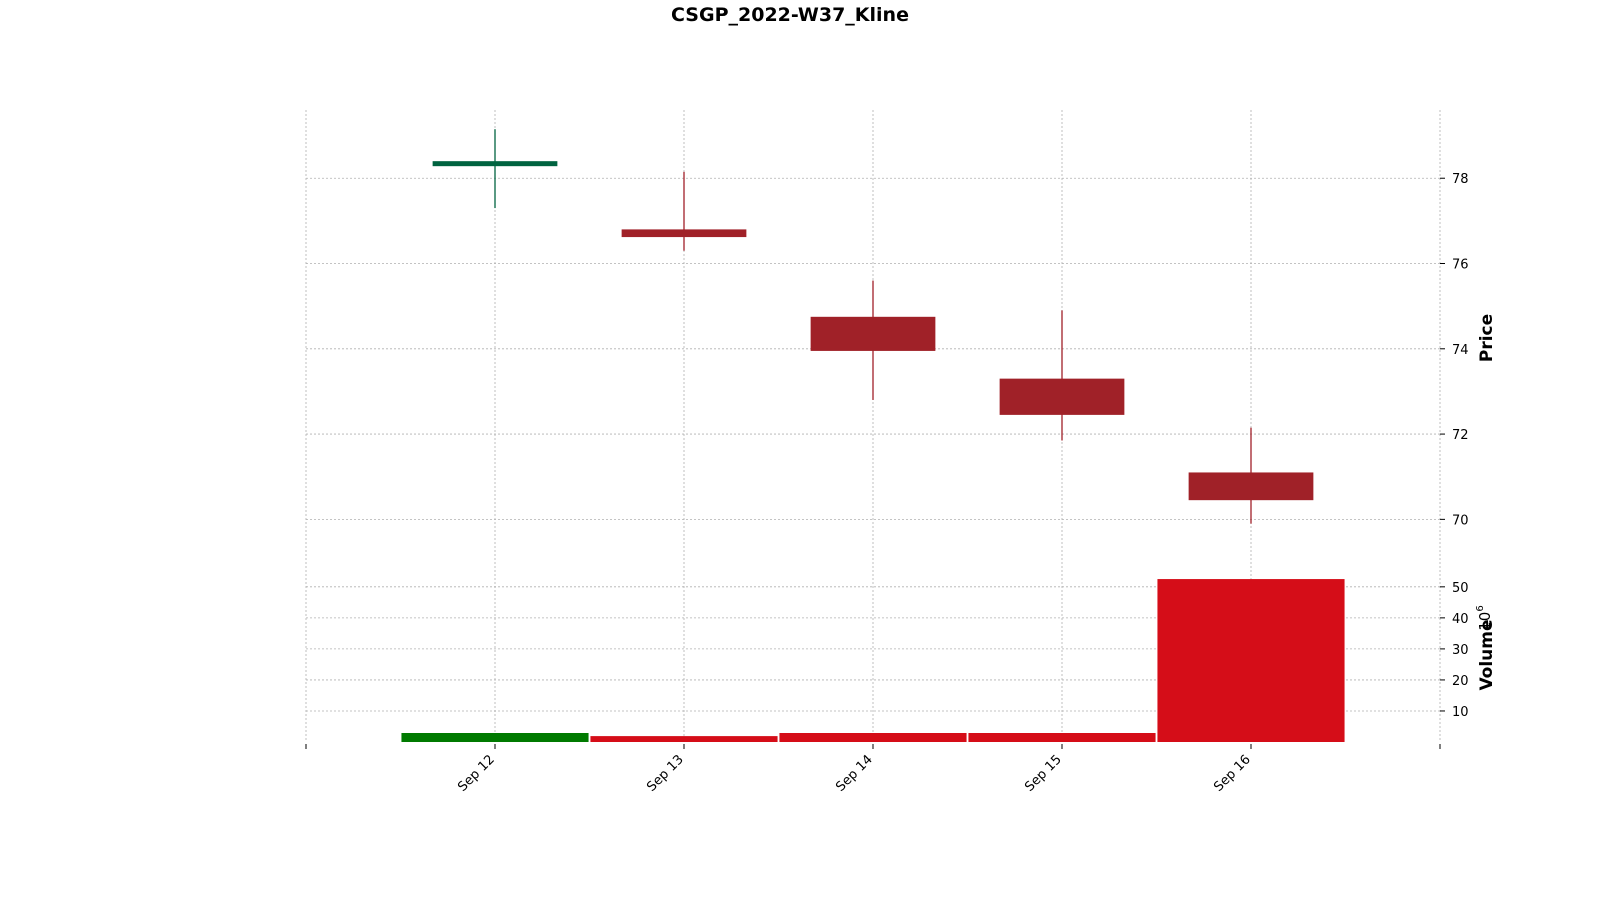 The width and height of the screenshot is (1600, 900). Describe the element at coordinates (854, 773) in the screenshot. I see `x-tick-label: Sep 14` at that location.